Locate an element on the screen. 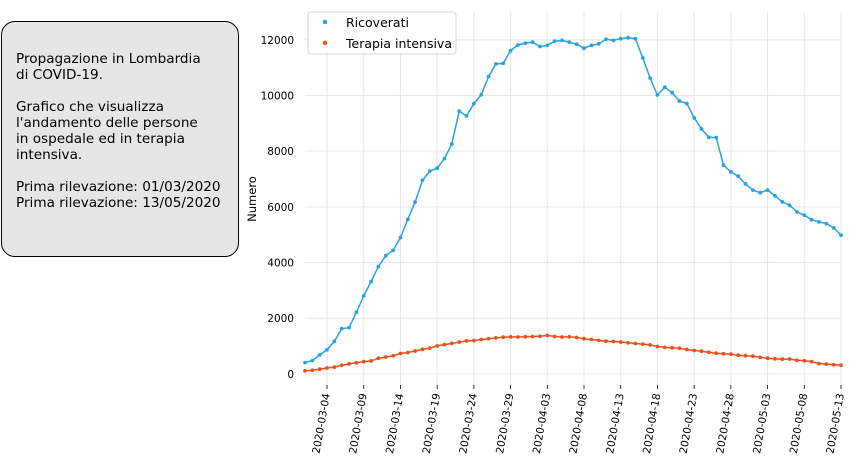  x-tick-label: 2020-04-03 is located at coordinates (542, 423).